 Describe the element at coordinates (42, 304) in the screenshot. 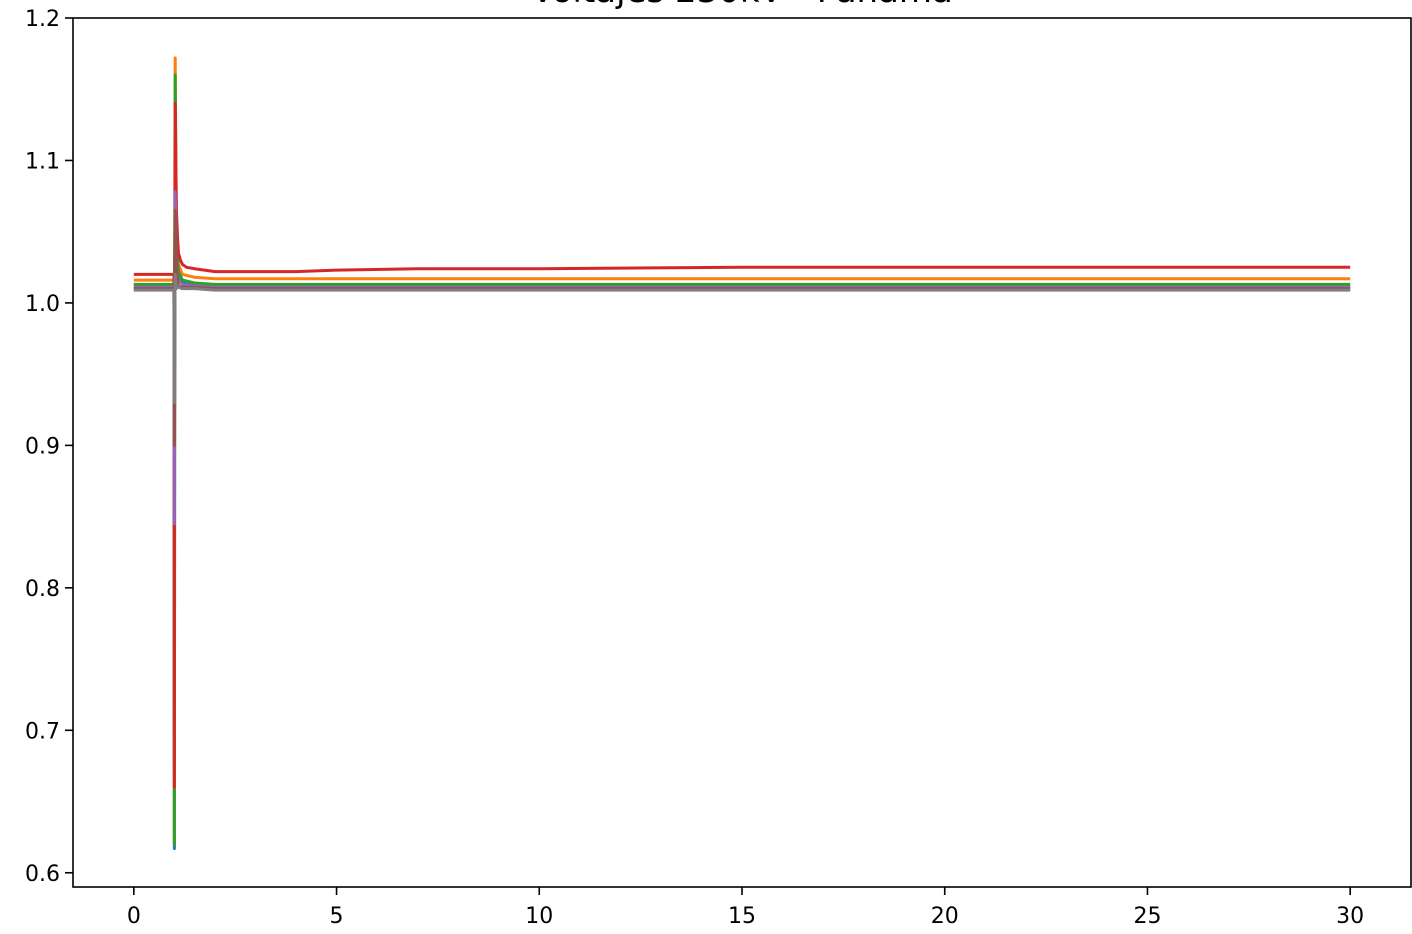

I see `y-tick-label: 1.0` at that location.